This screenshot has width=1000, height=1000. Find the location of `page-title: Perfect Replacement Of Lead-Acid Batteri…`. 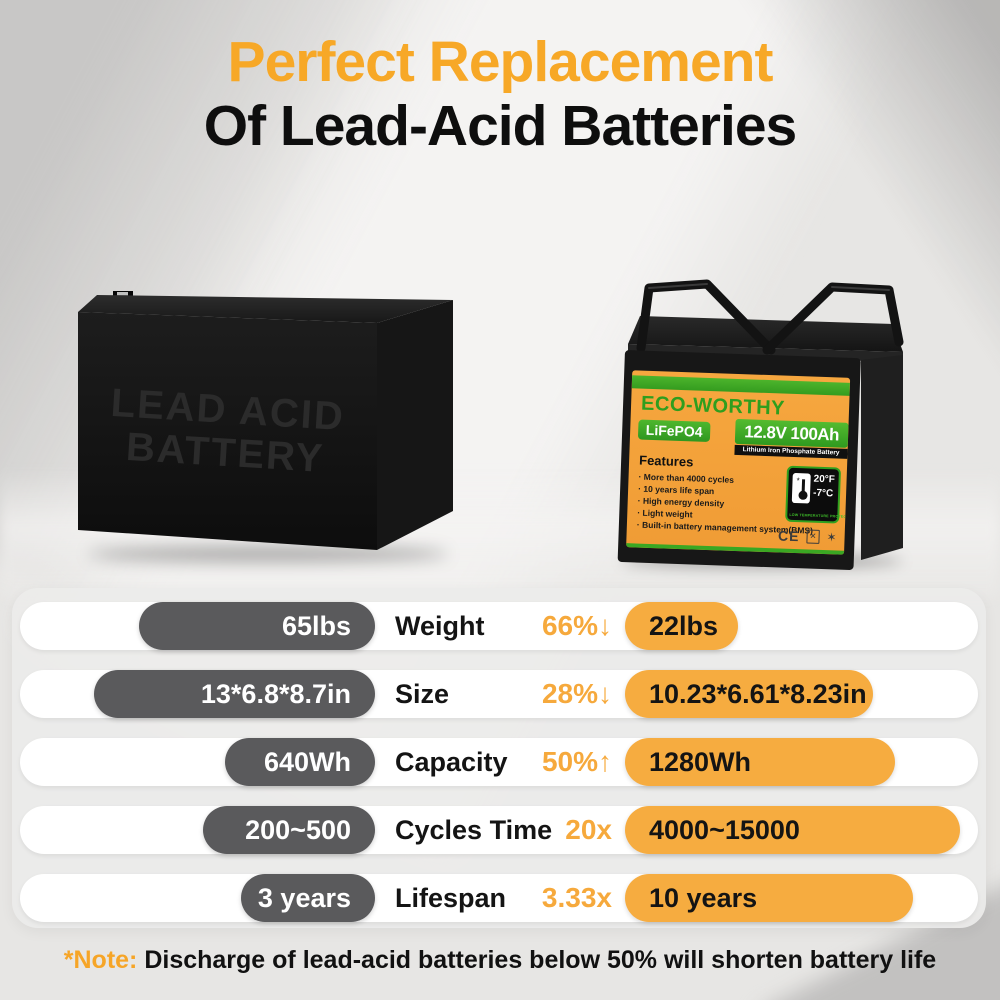

page-title: Perfect Replacement Of Lead-Acid Batteri… is located at coordinates (500, 94).